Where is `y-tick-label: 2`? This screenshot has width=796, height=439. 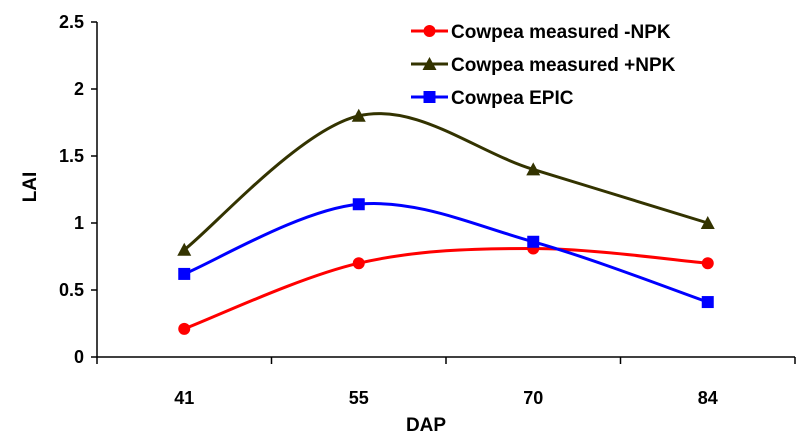
y-tick-label: 2 is located at coordinates (79, 89).